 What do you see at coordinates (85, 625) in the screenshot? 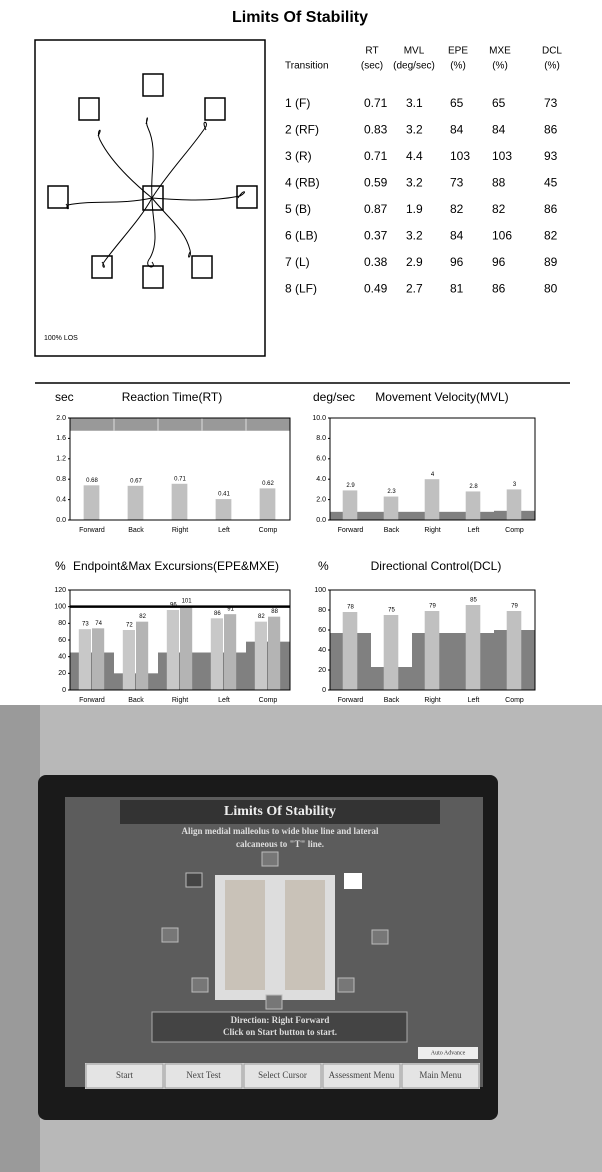
I see `value-label: 73` at bounding box center [85, 625].